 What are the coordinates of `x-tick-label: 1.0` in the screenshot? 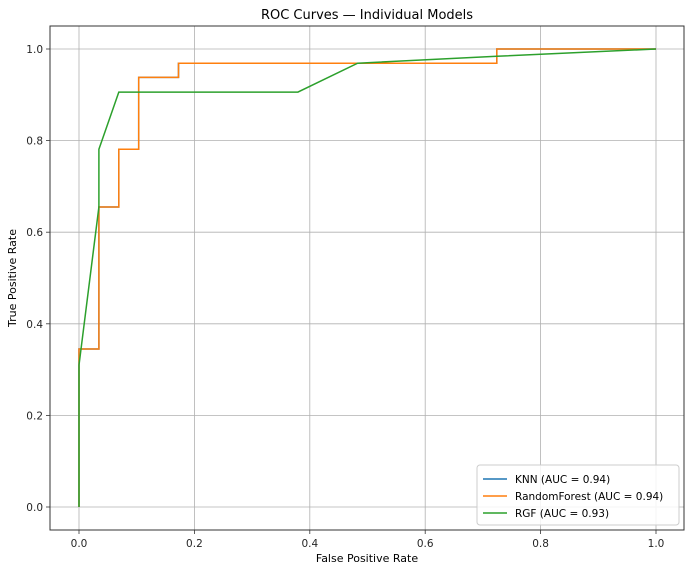 It's located at (656, 544).